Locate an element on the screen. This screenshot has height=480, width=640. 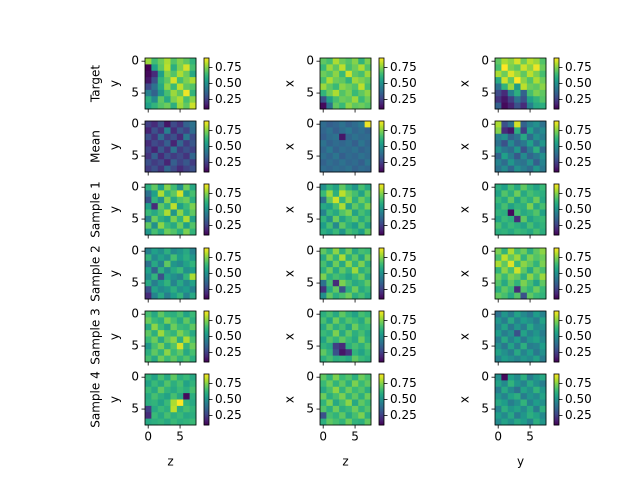
y-axis-label: x is located at coordinates (465, 83).